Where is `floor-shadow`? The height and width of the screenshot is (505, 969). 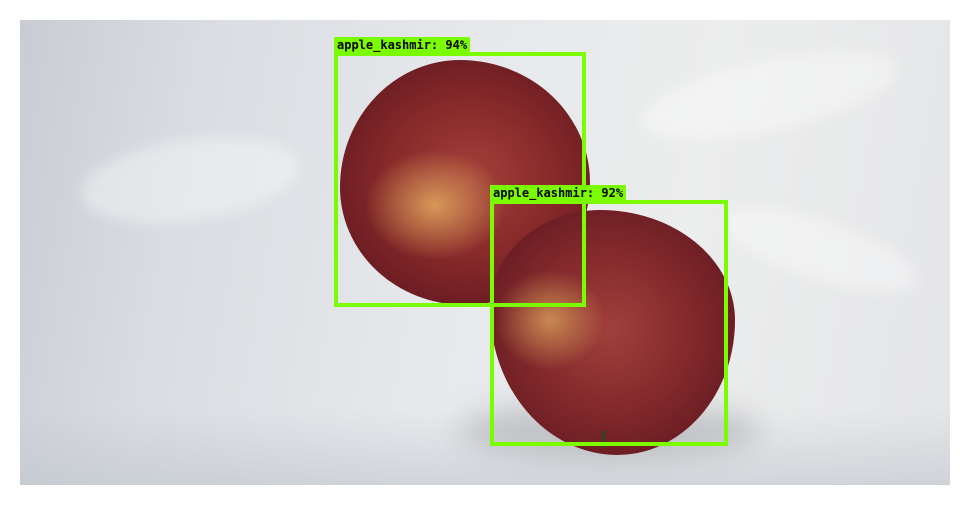
floor-shadow is located at coordinates (485, 447).